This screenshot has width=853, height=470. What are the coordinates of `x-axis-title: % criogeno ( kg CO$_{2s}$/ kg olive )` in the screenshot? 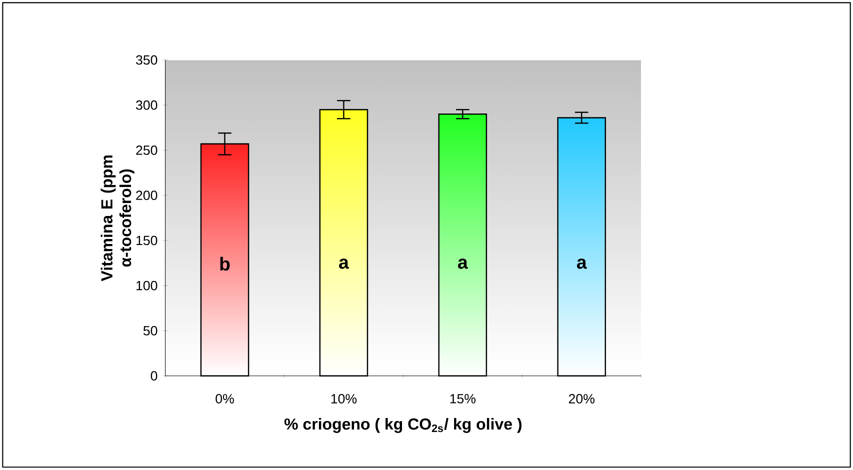 It's located at (403, 426).